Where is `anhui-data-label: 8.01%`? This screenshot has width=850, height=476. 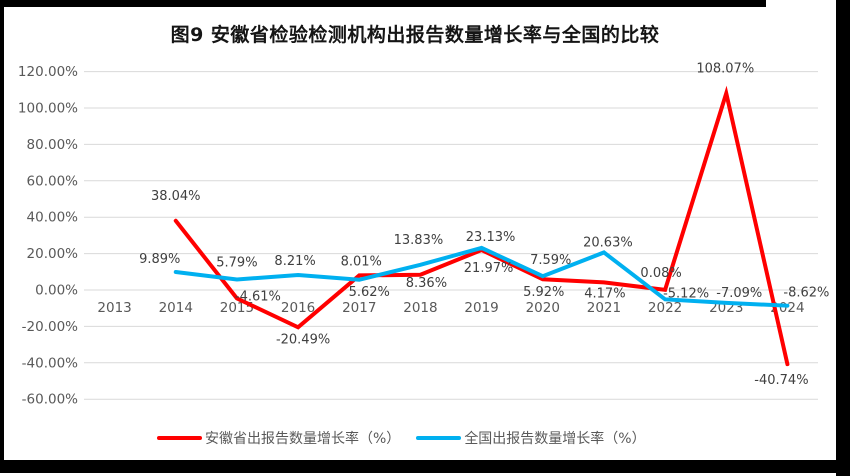
anhui-data-label: 8.01% is located at coordinates (361, 261).